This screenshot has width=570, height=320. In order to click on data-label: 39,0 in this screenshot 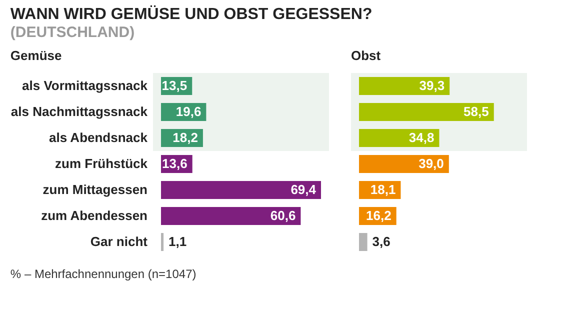, I will do `click(431, 163)`.